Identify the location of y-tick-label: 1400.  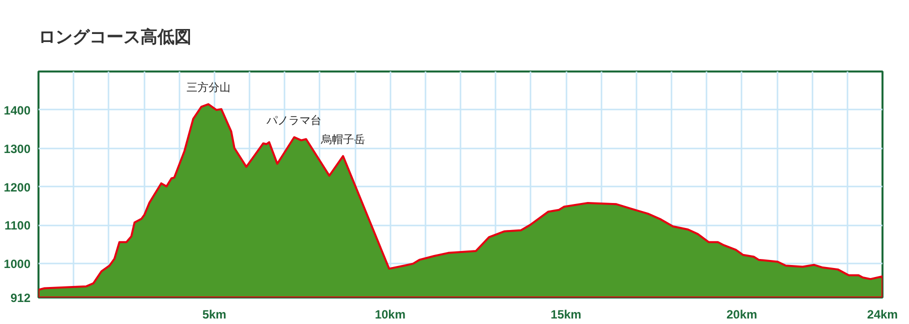
(17, 110).